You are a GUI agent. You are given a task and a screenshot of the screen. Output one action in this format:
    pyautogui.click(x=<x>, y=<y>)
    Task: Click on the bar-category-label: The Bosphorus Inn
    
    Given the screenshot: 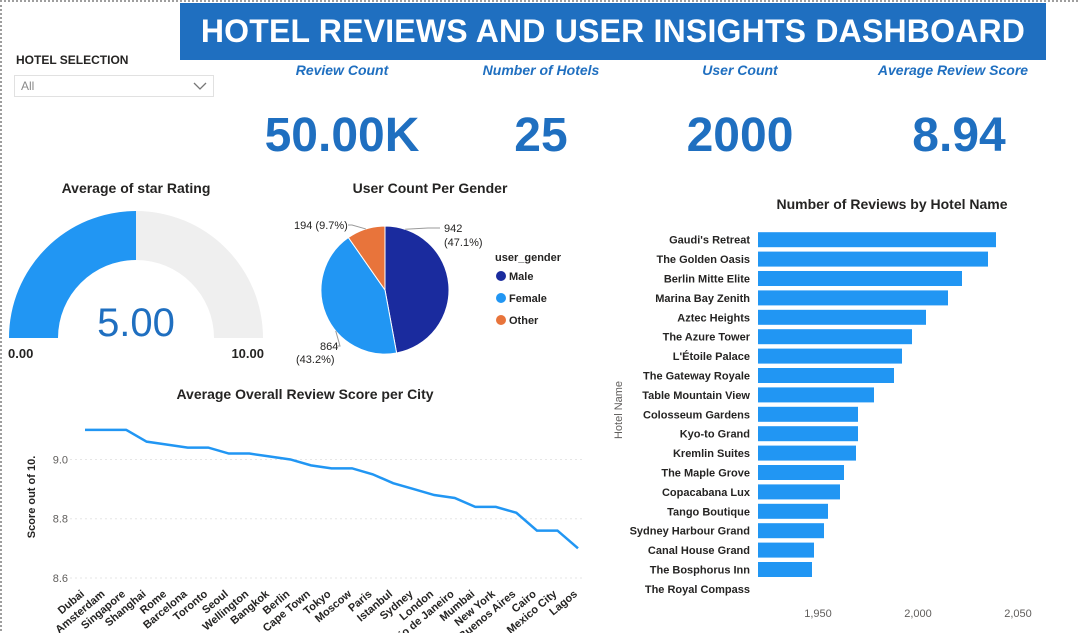 What is the action you would take?
    pyautogui.click(x=700, y=571)
    